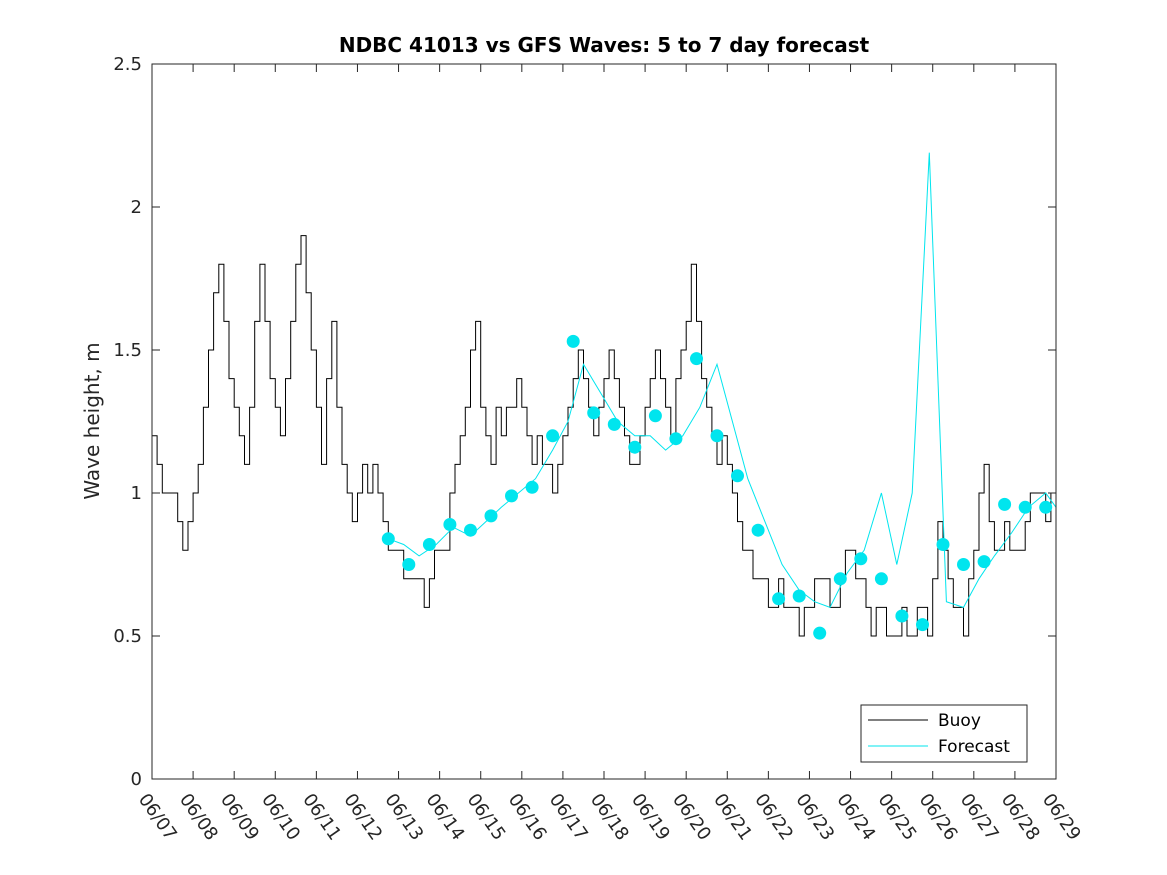 The width and height of the screenshot is (1167, 875). What do you see at coordinates (127, 636) in the screenshot?
I see `y-tick-label: 0.5` at bounding box center [127, 636].